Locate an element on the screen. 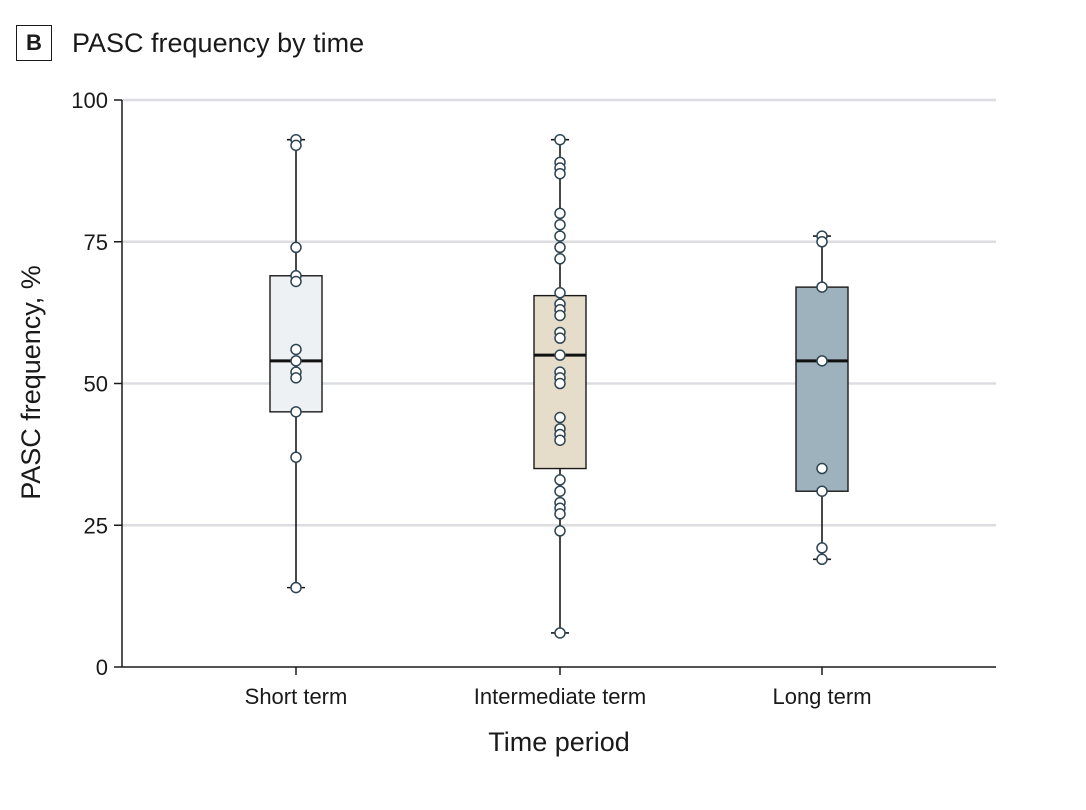 Image resolution: width=1086 pixels, height=810 pixels. panel-header: B PASC frequency by time is located at coordinates (190, 43).